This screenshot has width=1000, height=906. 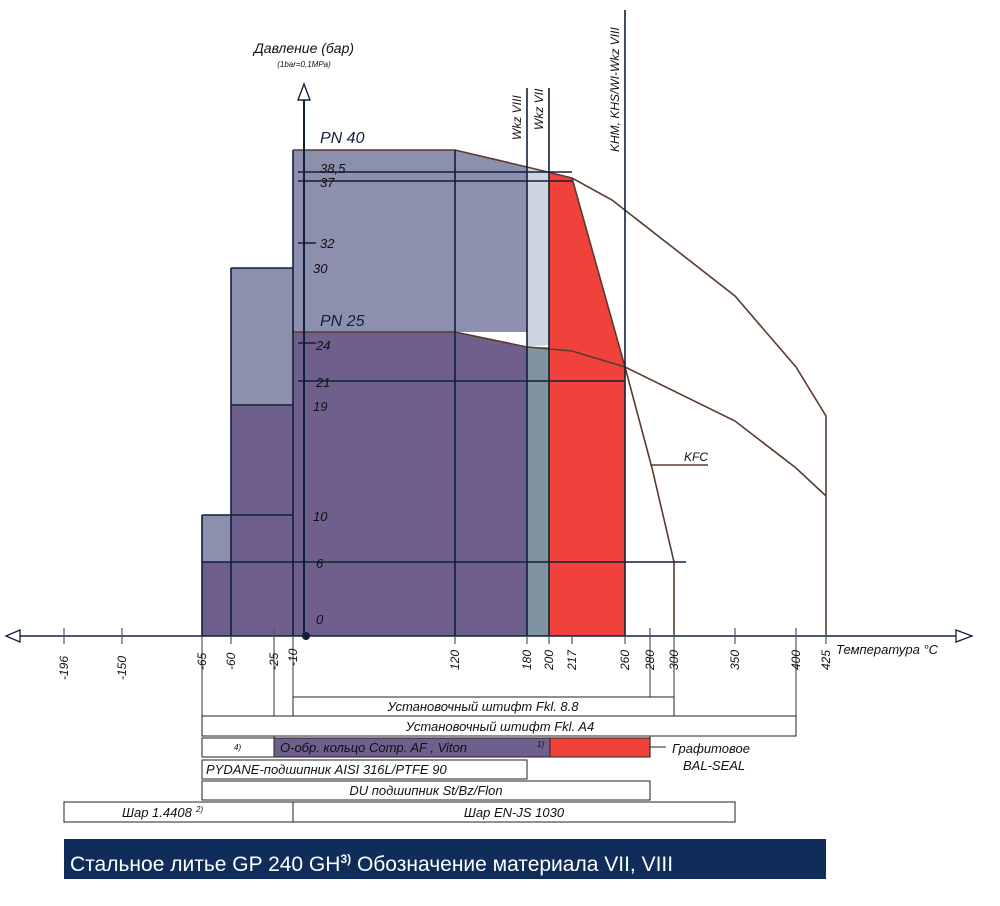 I want to click on banner-sup: 3), so click(x=346, y=859).